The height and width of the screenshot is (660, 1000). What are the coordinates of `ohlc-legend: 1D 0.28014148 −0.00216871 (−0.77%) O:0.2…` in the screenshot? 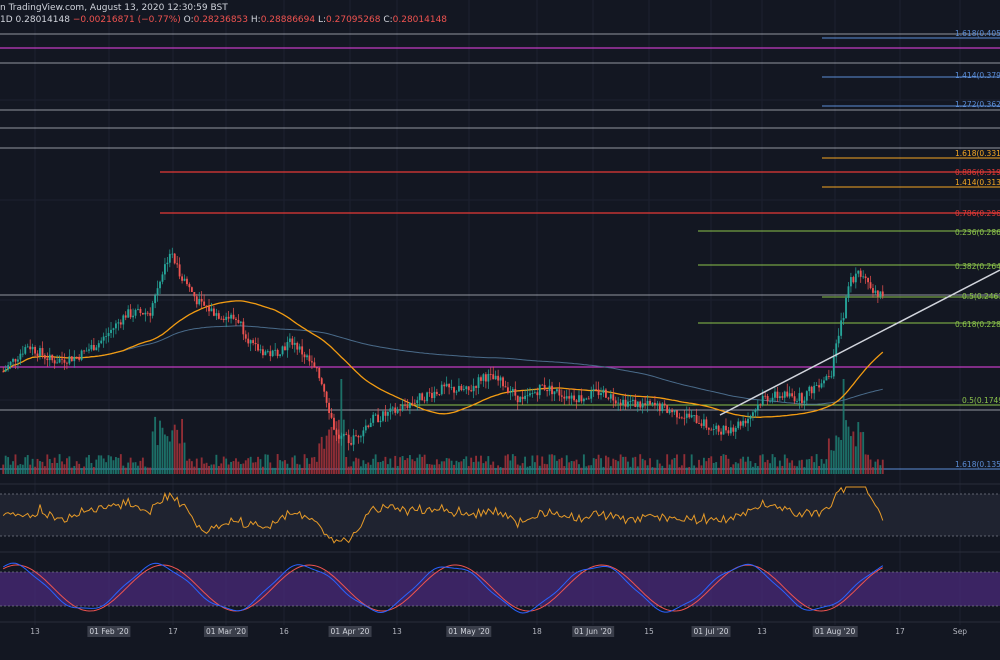 It's located at (223, 20).